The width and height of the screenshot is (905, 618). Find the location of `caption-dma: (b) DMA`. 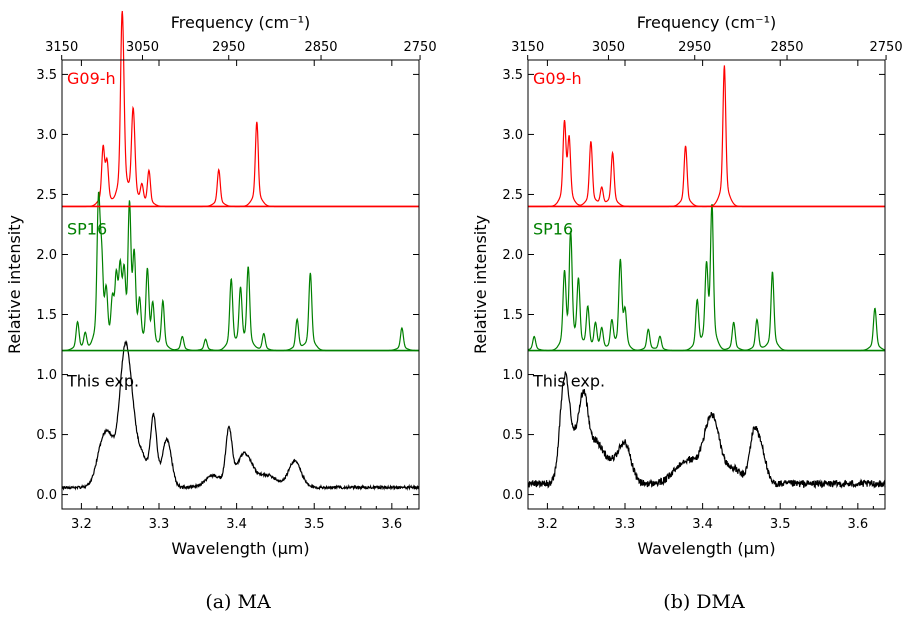

caption-dma: (b) DMA is located at coordinates (704, 602).